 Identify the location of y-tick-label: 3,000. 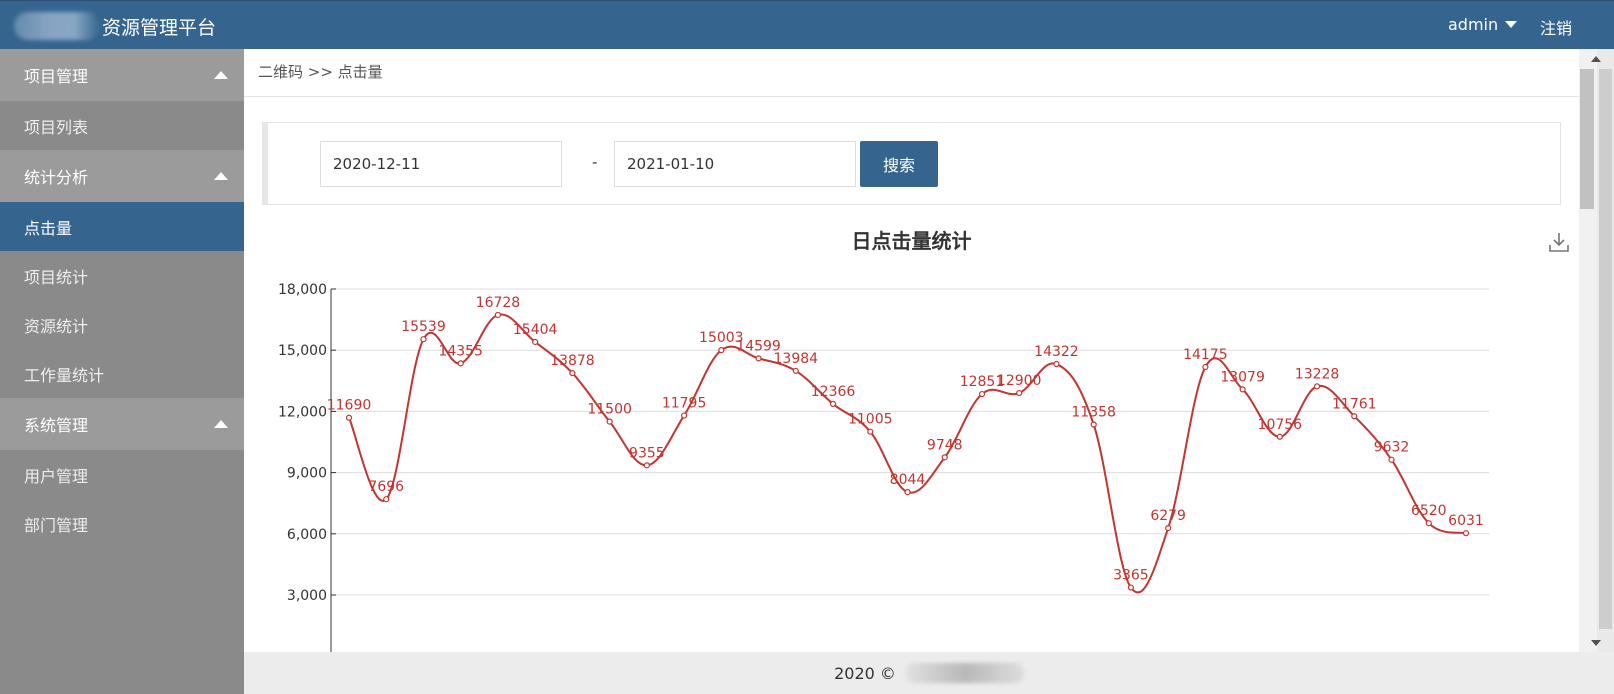
(307, 596).